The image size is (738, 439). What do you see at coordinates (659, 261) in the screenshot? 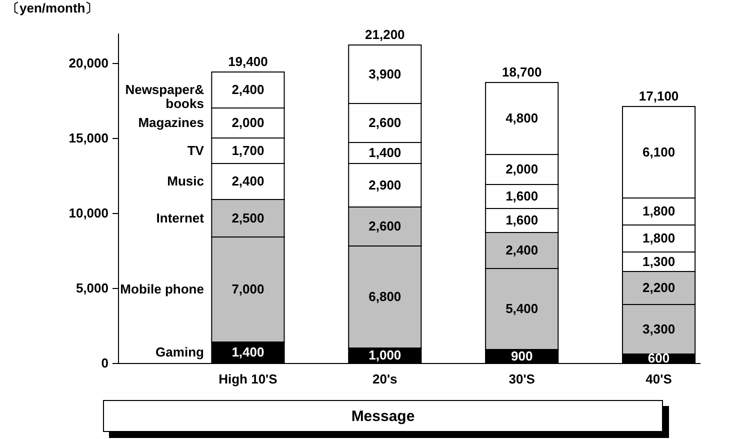
I see `data-label: 1,300` at bounding box center [659, 261].